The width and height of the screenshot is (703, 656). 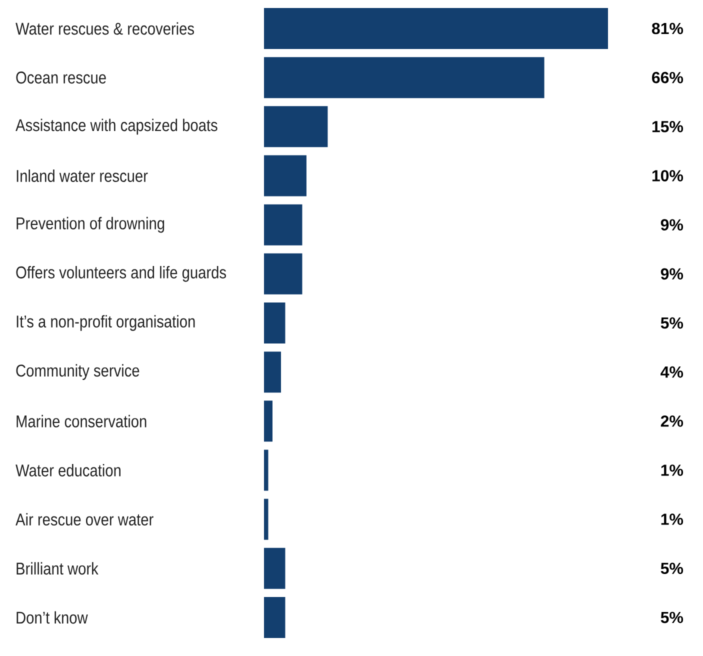 I want to click on y-tick-label: Offers volunteers and life guards, so click(x=121, y=274).